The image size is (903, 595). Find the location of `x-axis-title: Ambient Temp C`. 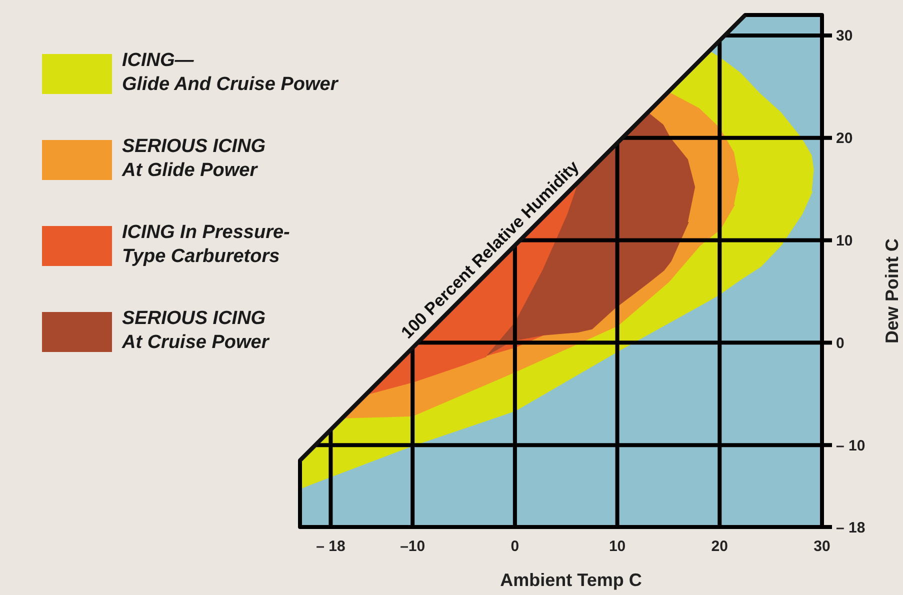

x-axis-title: Ambient Temp C is located at coordinates (571, 580).